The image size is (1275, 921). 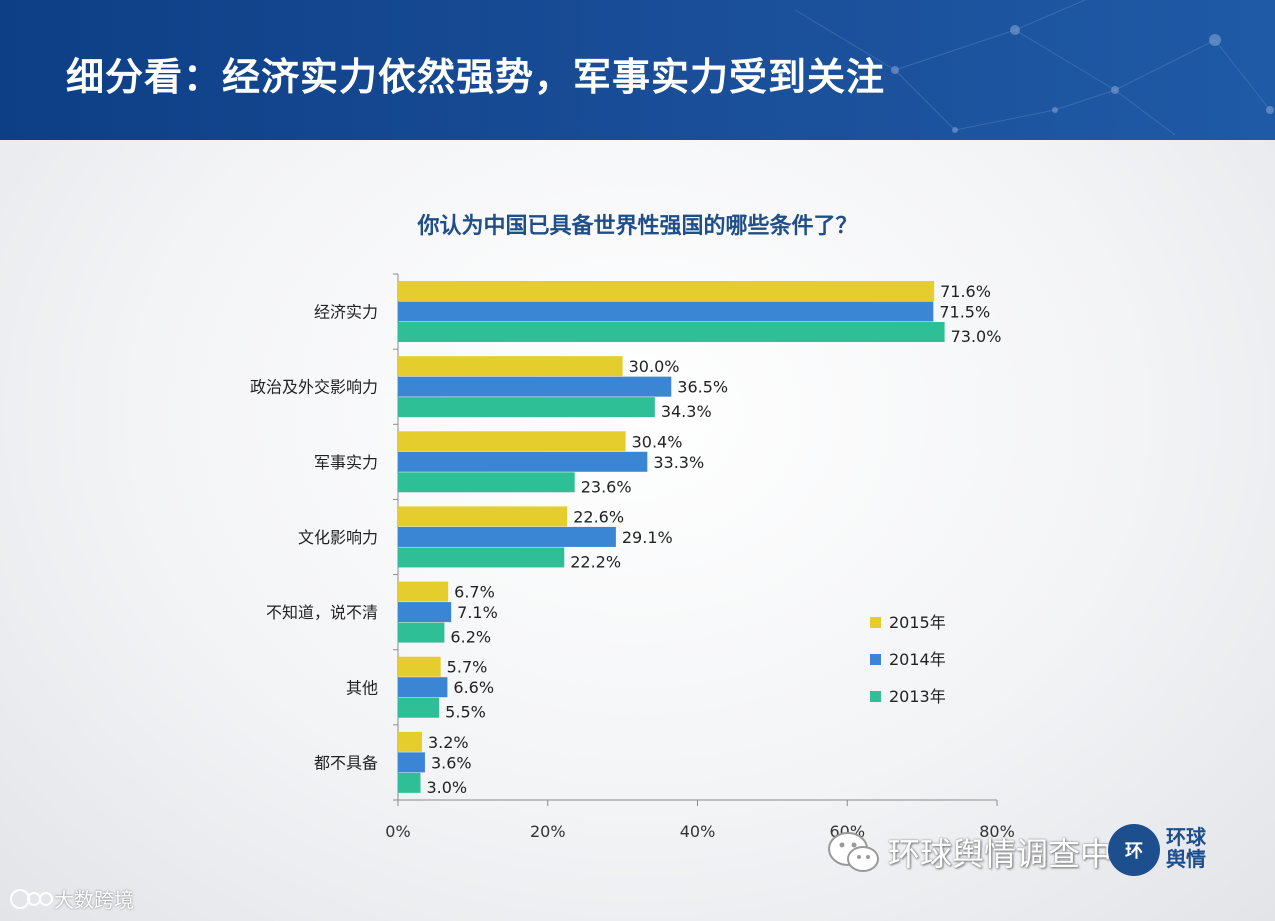 I want to click on logo-badge-icon: 环, so click(x=1134, y=850).